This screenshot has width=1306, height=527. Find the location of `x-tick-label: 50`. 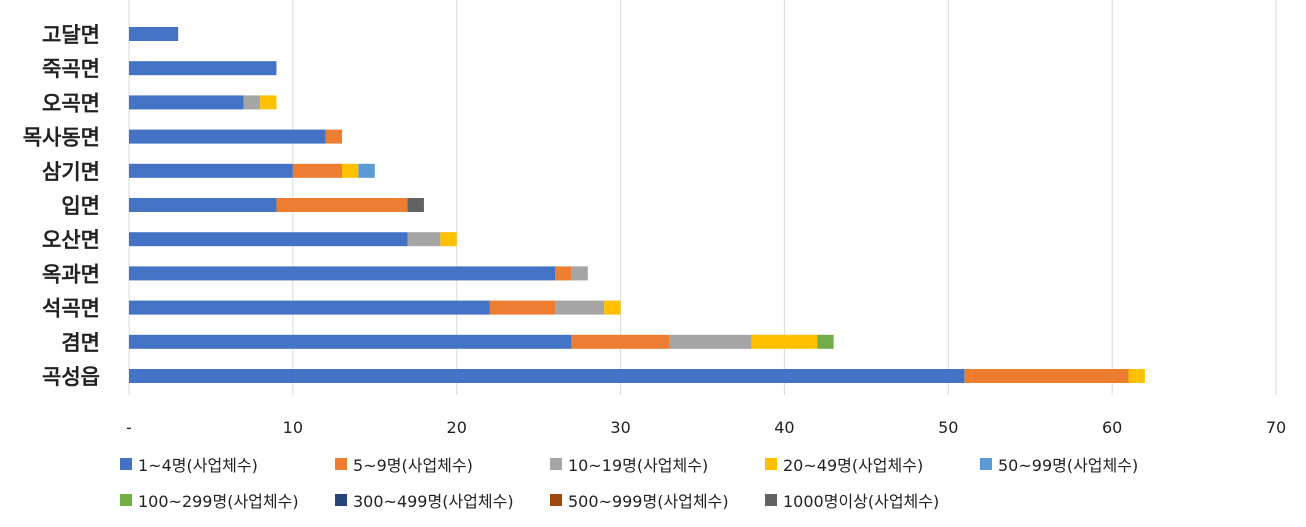

x-tick-label: 50 is located at coordinates (948, 427).